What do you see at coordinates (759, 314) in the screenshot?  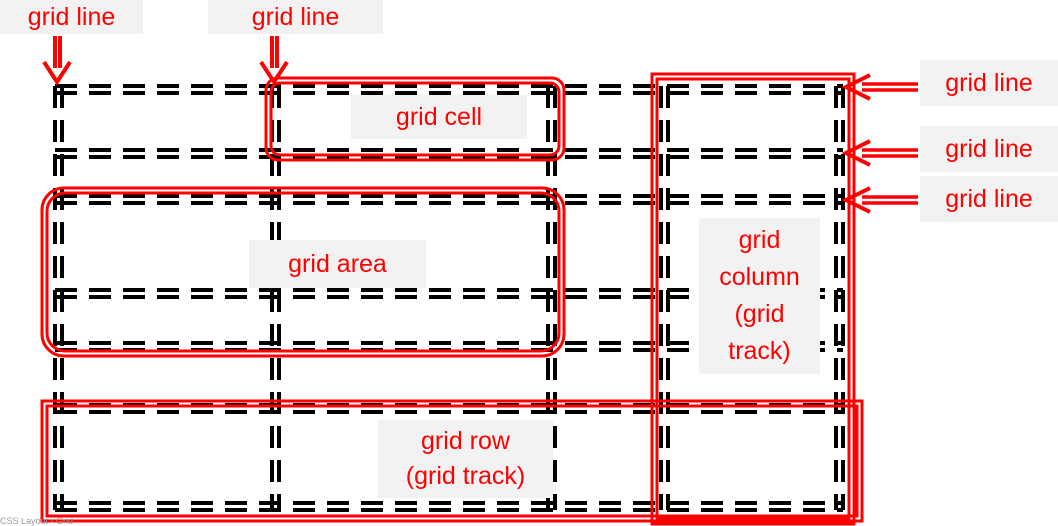 I see `grid-column-label-line-3: (grid` at bounding box center [759, 314].